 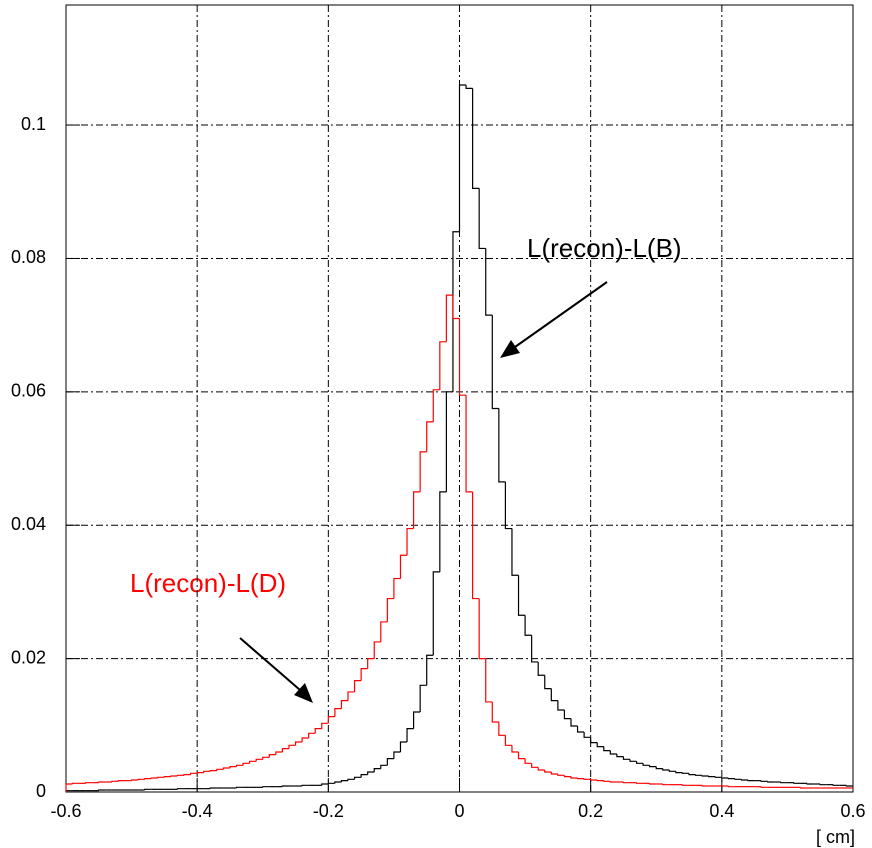 What do you see at coordinates (28, 391) in the screenshot?
I see `y-tick-label: 0.06` at bounding box center [28, 391].